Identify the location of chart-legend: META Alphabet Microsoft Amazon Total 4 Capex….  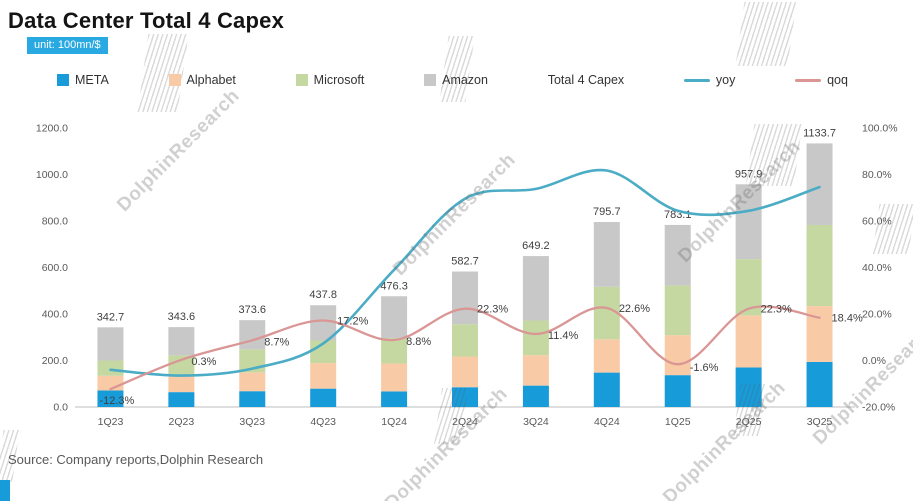
(452, 80).